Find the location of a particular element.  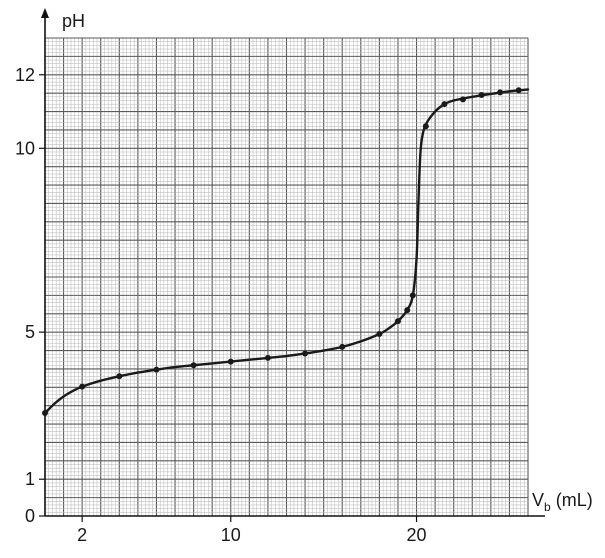

y-tick-label: 1 is located at coordinates (30, 479).